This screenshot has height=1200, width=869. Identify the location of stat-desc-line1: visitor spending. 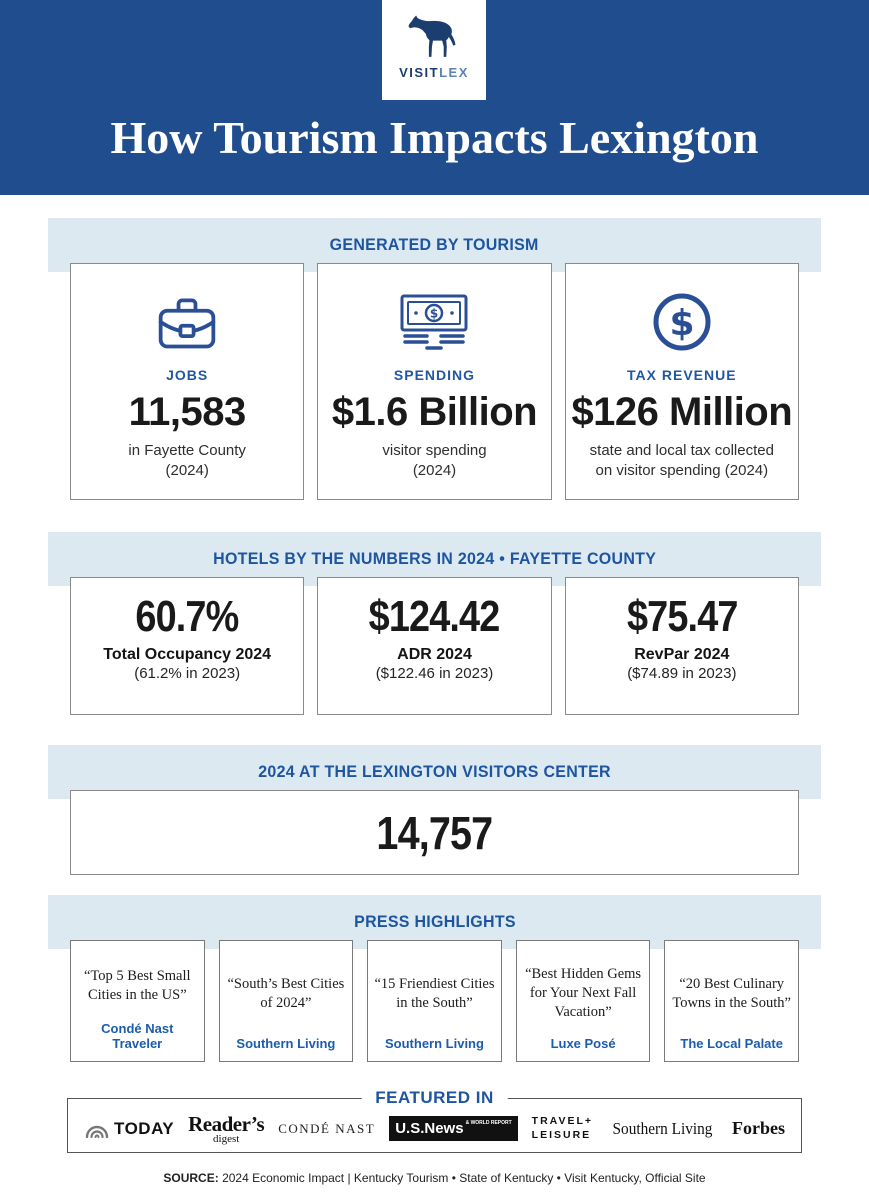
(434, 450).